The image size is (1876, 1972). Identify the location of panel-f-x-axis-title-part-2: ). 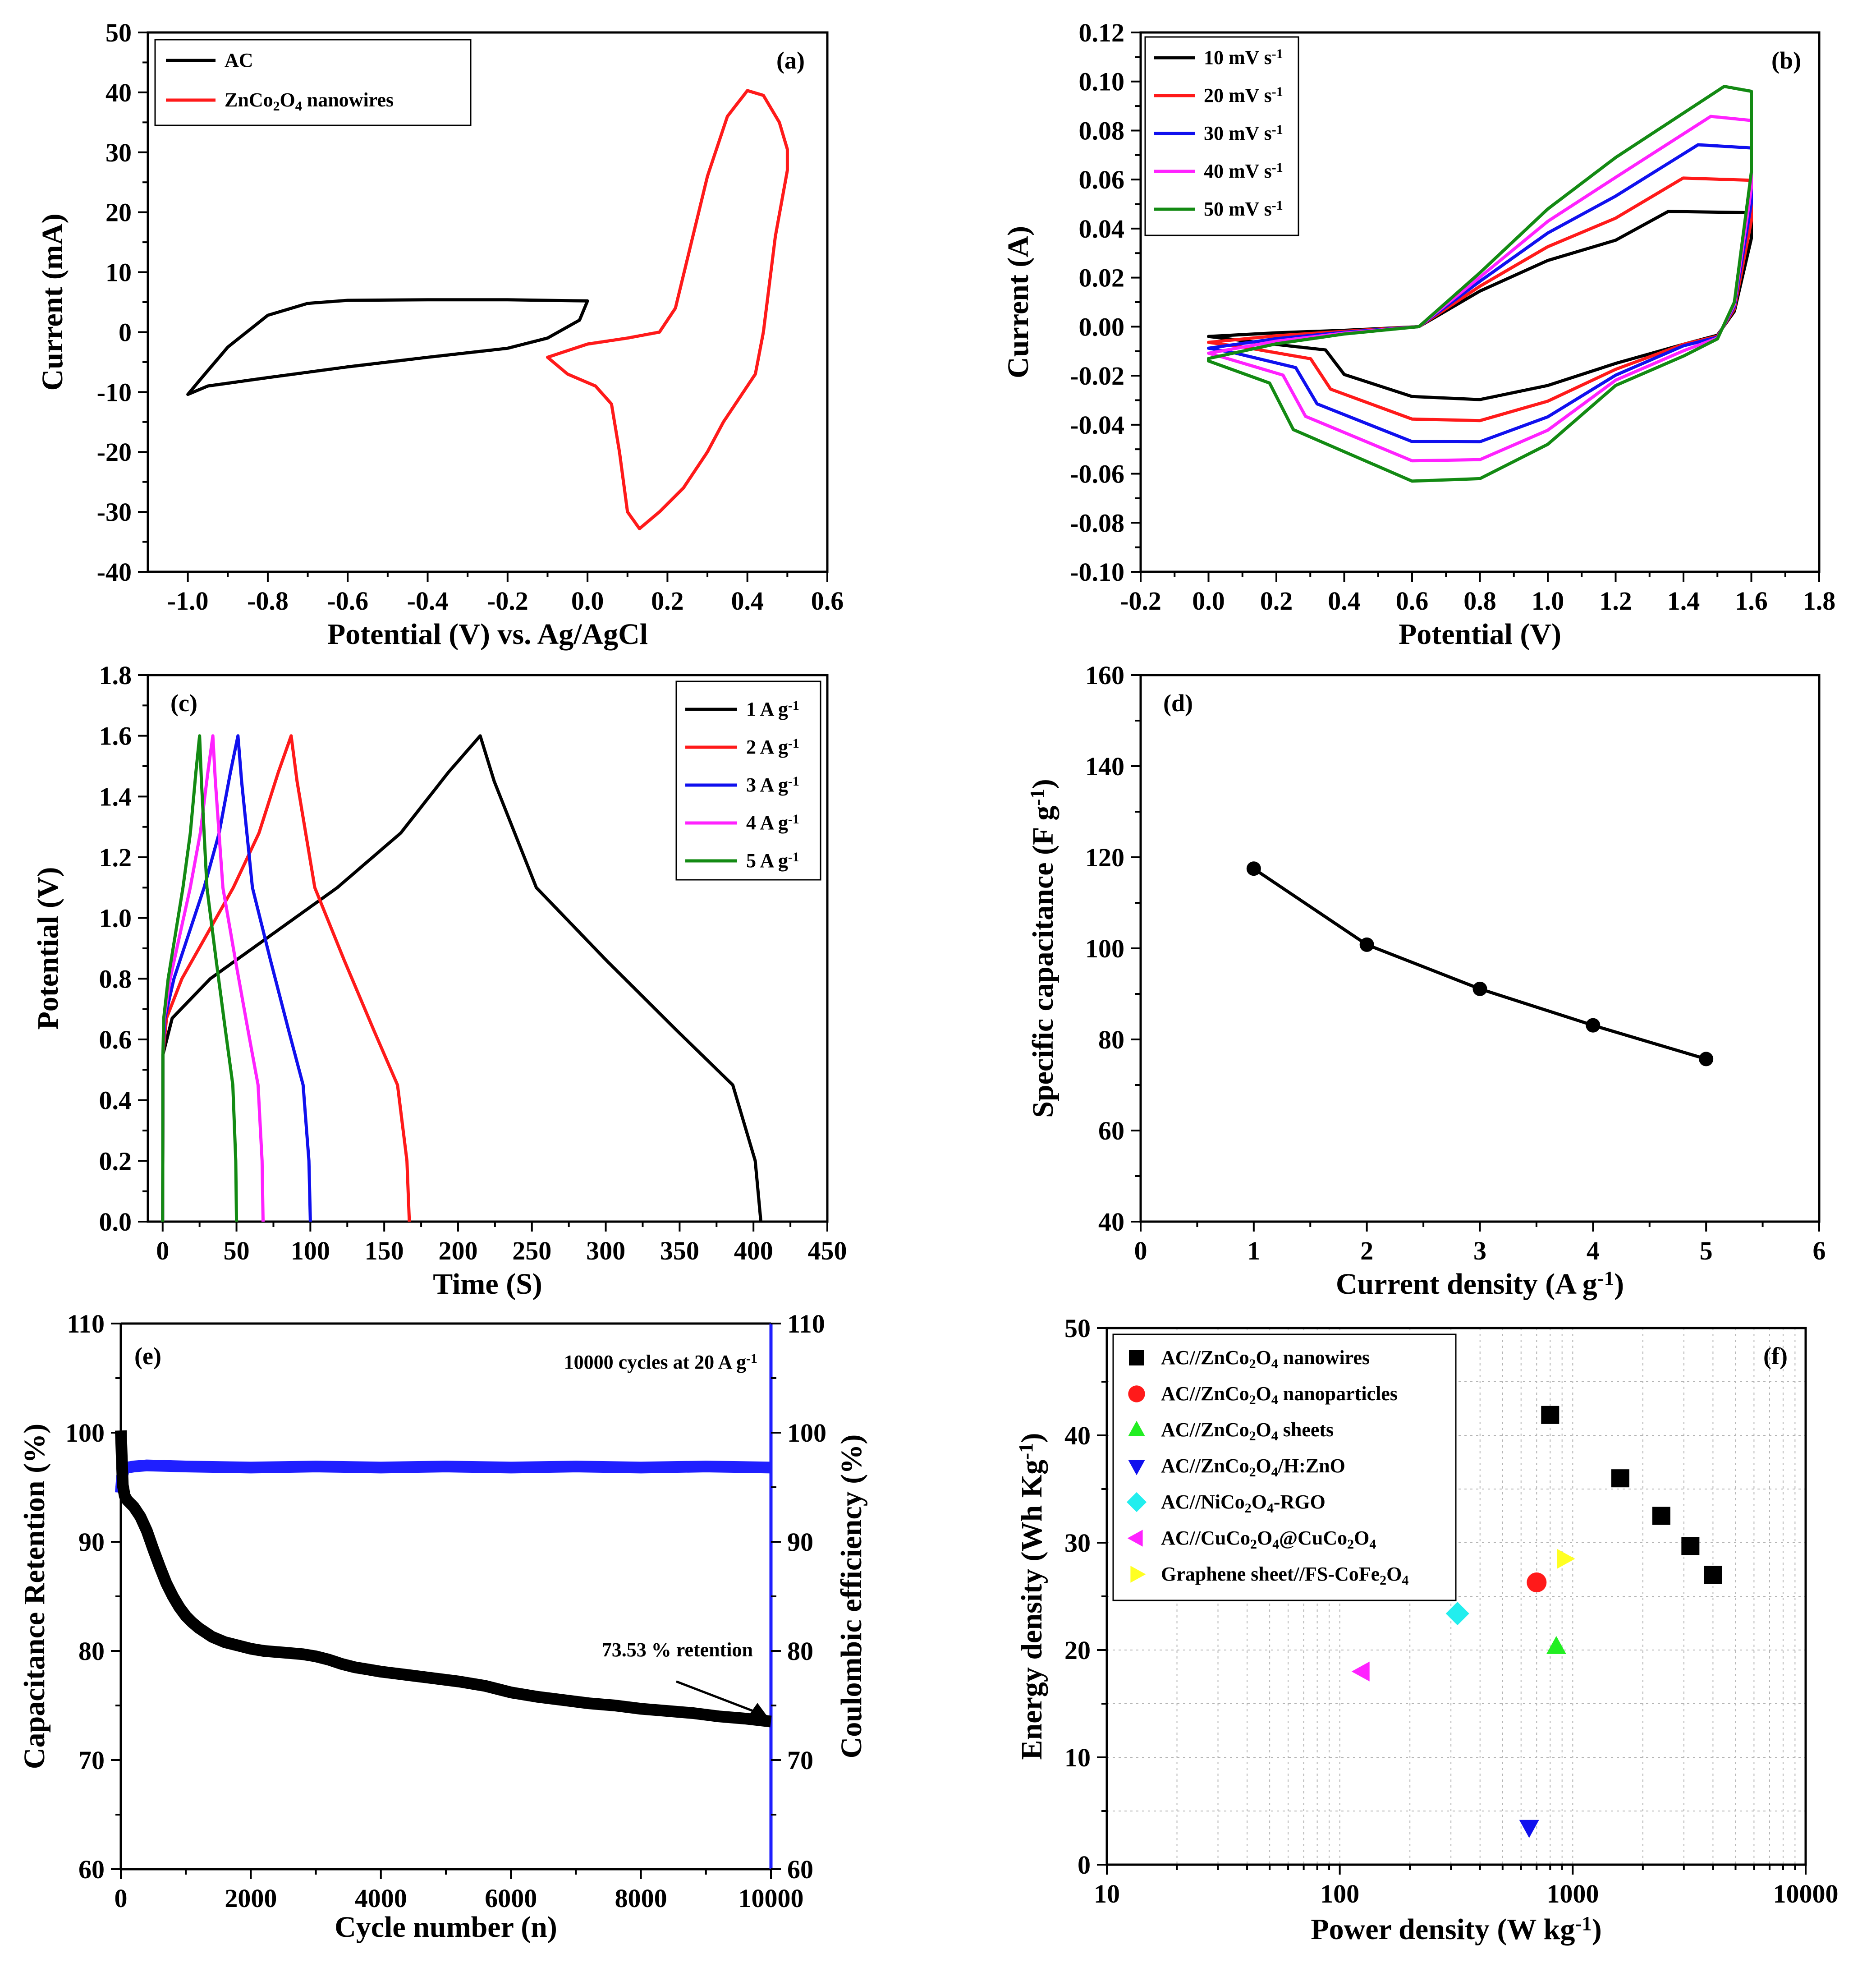
(1597, 1929).